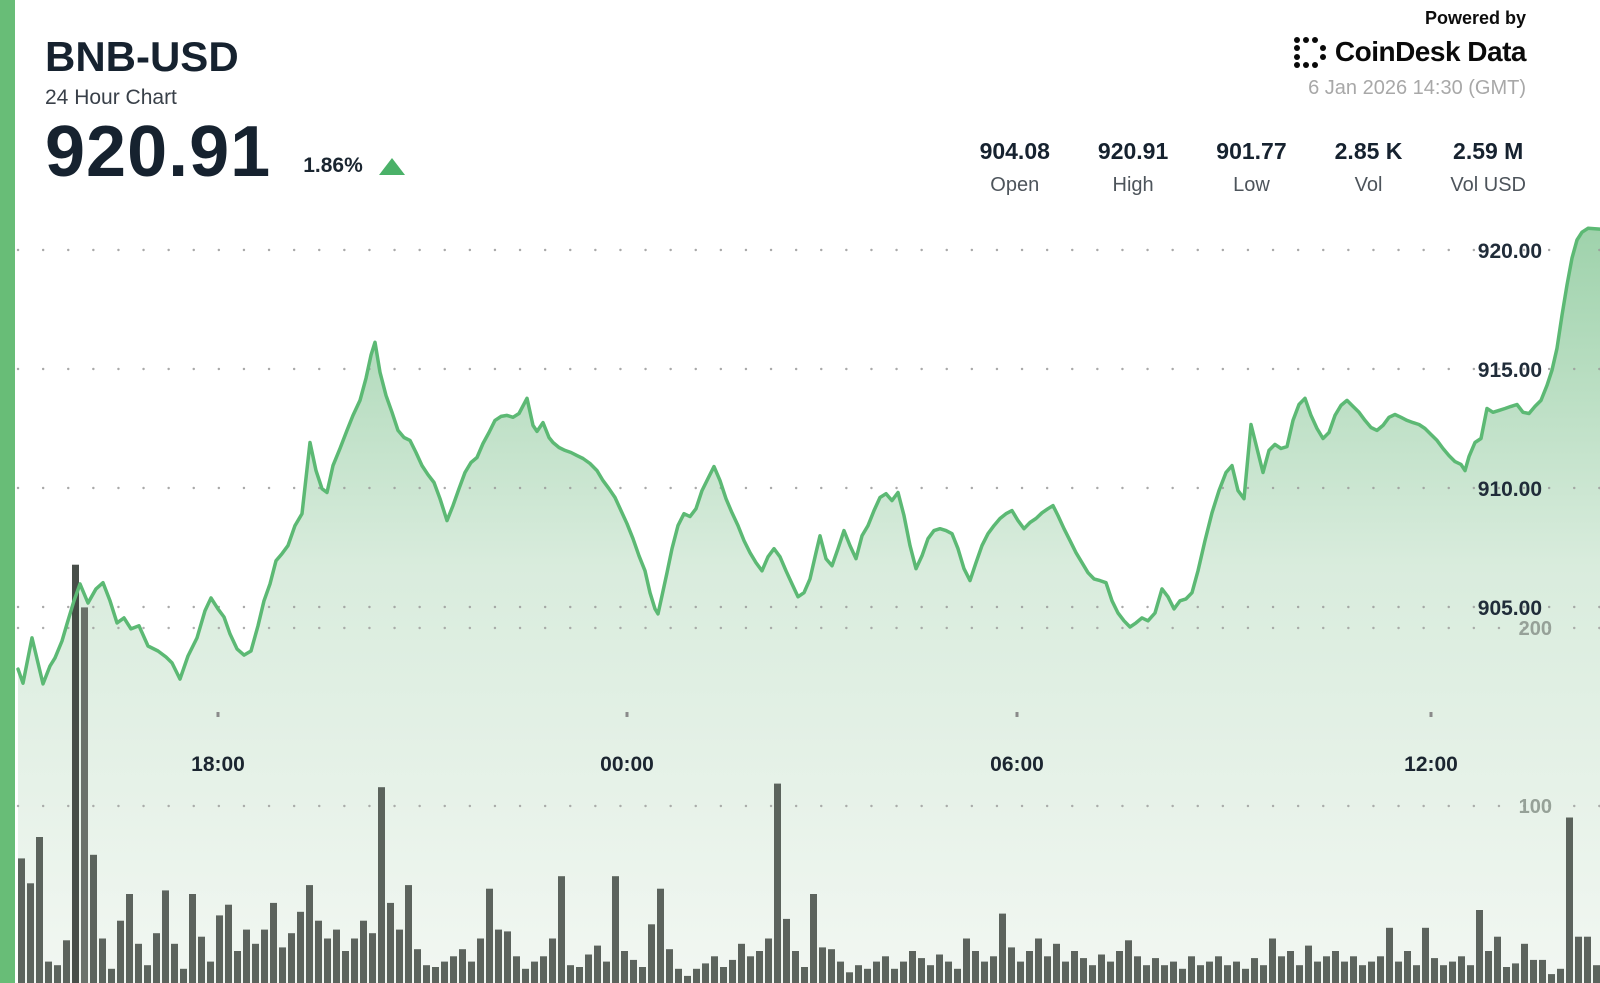  I want to click on stat-high-label: High, so click(1133, 185).